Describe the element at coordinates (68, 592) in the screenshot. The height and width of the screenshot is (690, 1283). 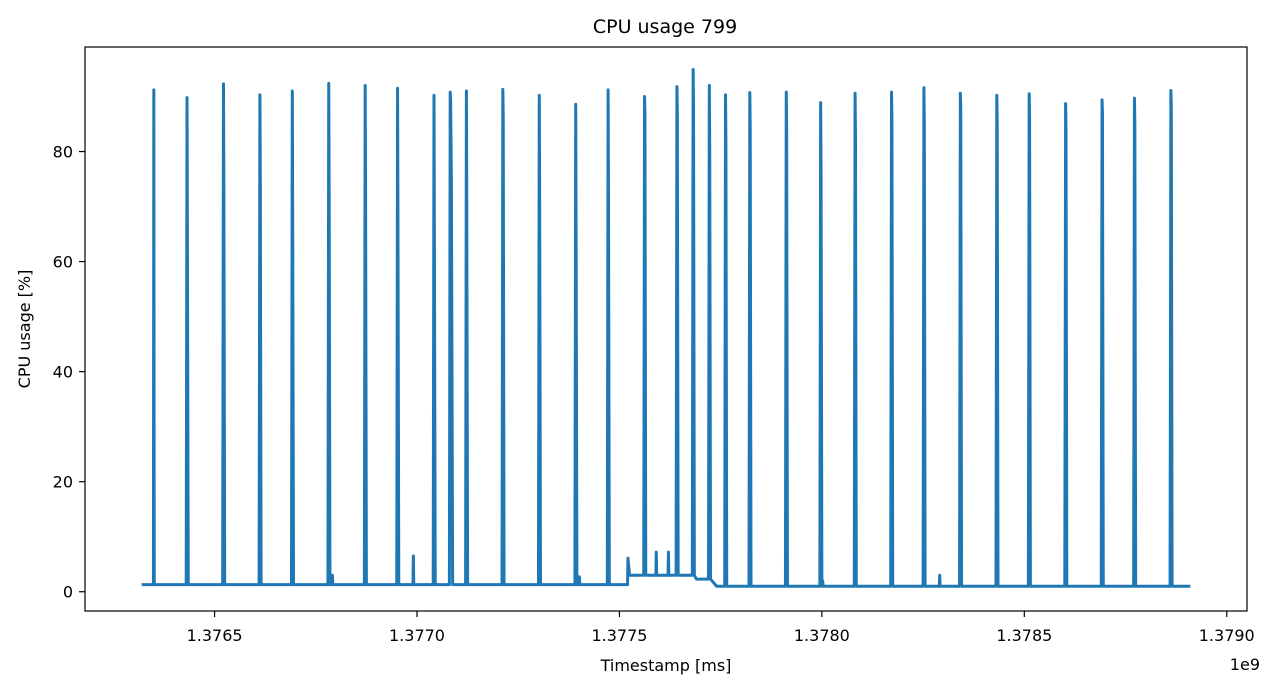
I see `y-tick-label: 0` at that location.